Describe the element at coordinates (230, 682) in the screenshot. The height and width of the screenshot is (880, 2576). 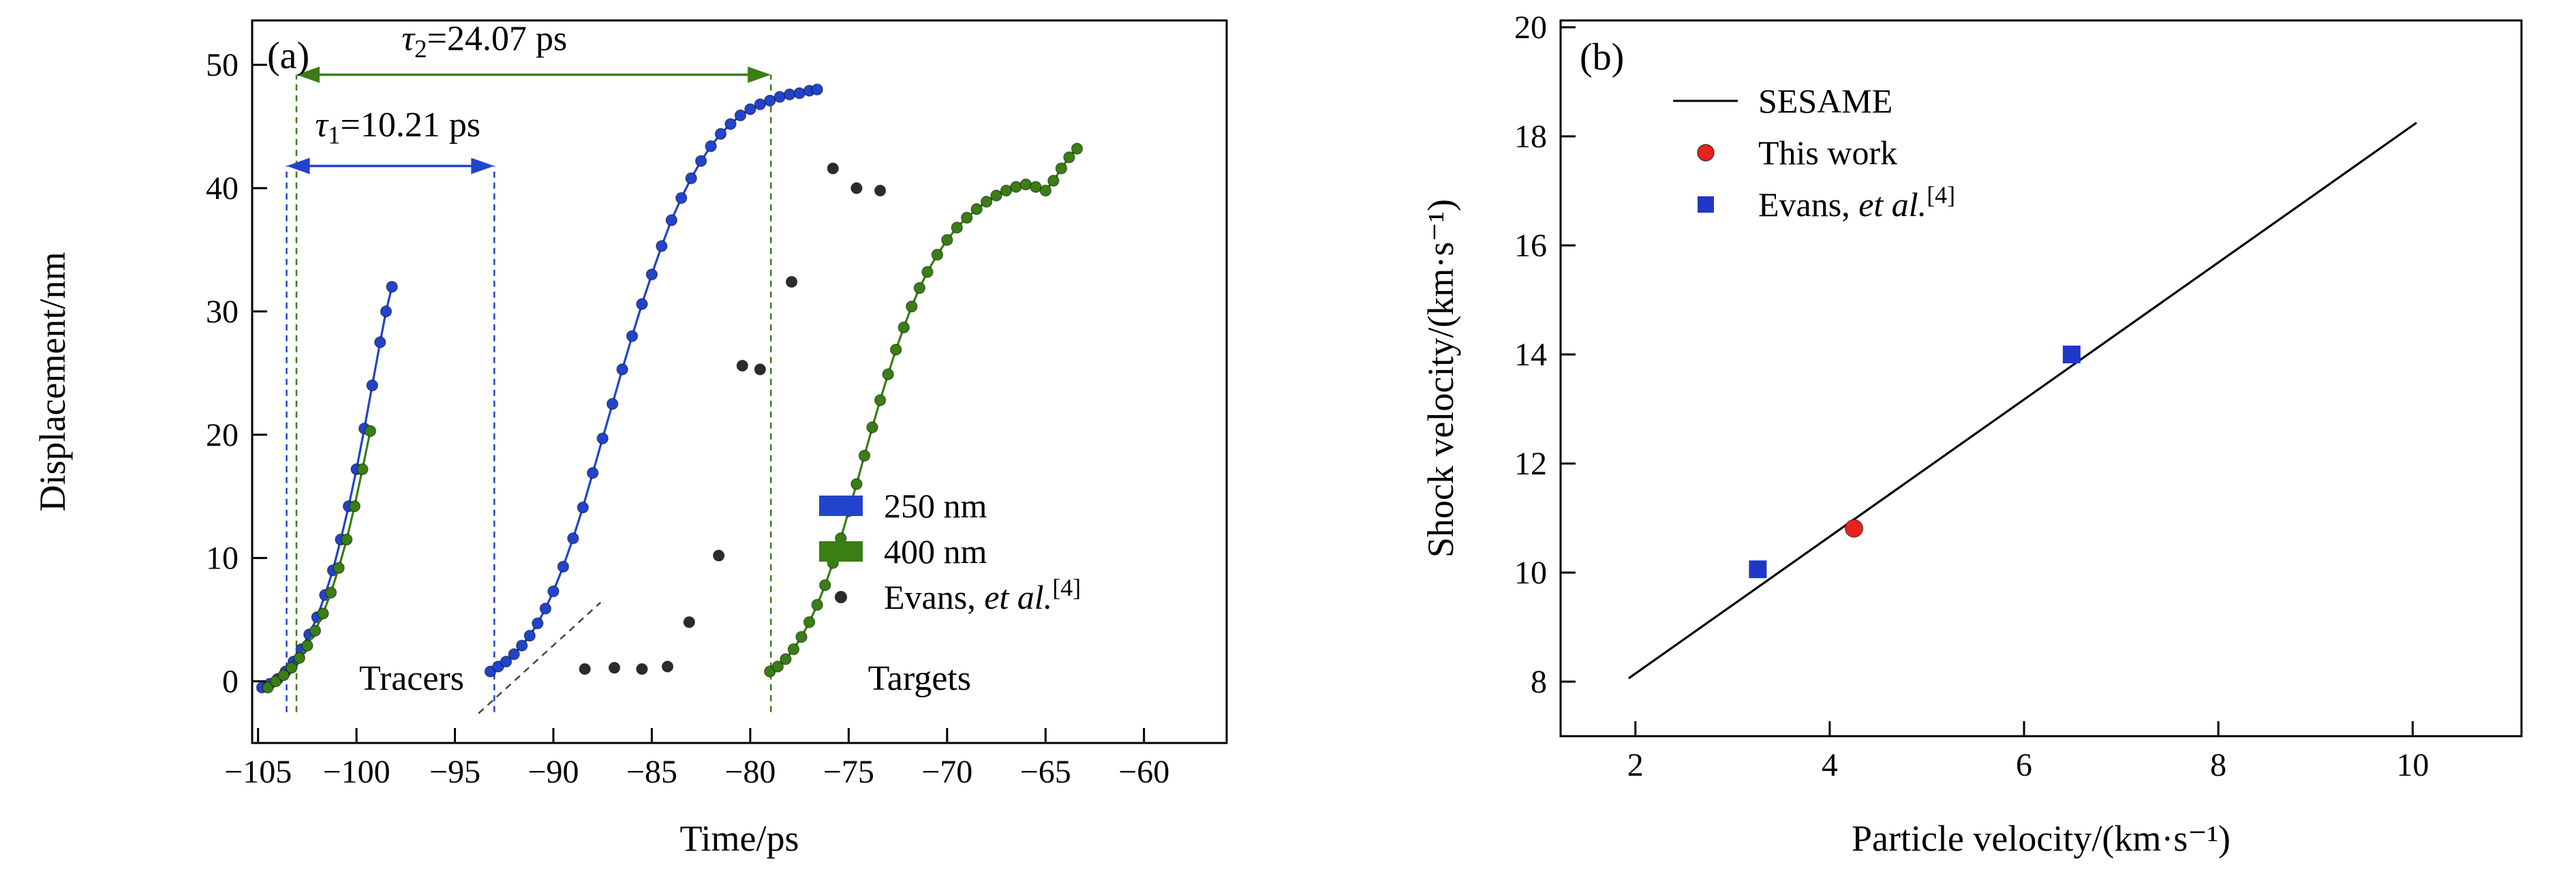
I see `y-tick-label: 0` at that location.